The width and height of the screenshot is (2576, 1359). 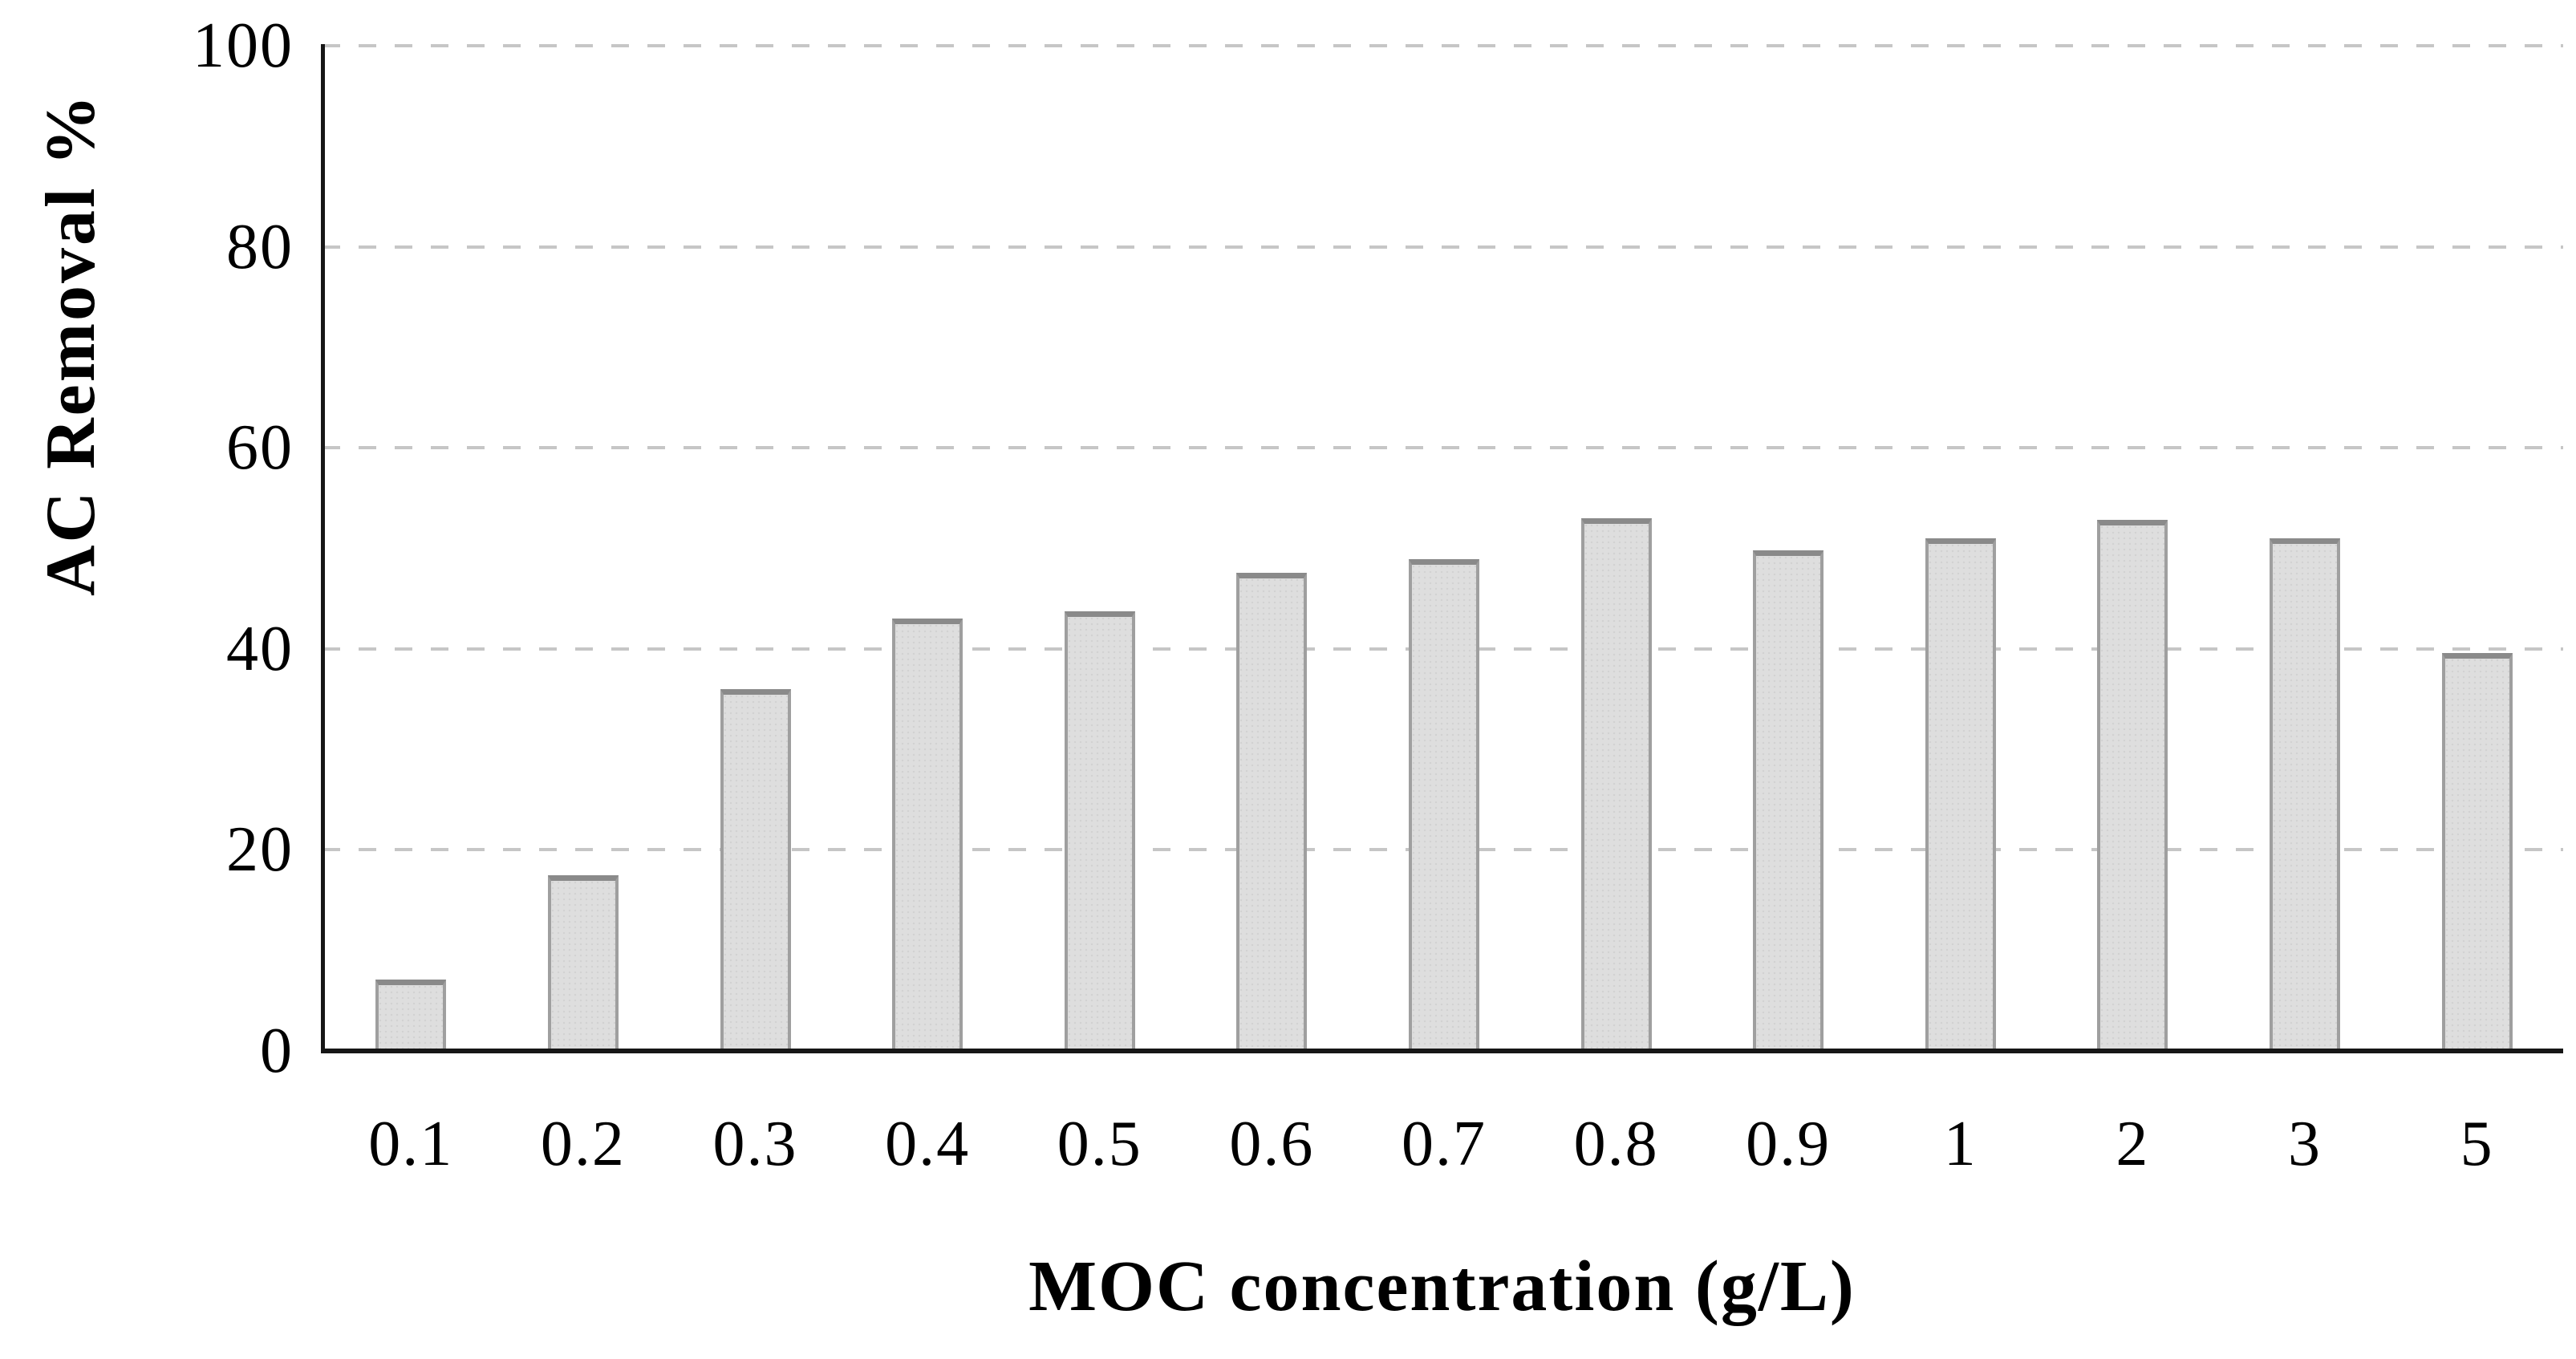 I want to click on x-tick-label-0.1: 0.1, so click(x=411, y=1144).